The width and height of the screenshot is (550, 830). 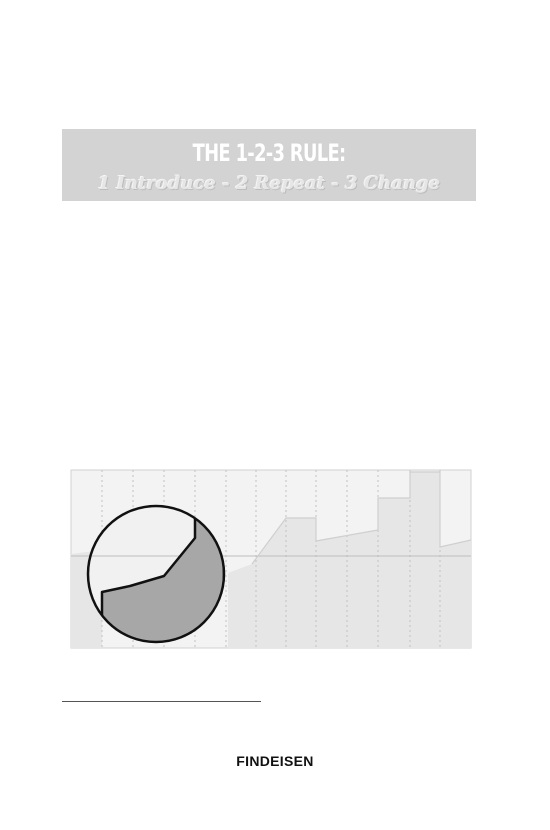 What do you see at coordinates (161, 701) in the screenshot?
I see `footnote-rule` at bounding box center [161, 701].